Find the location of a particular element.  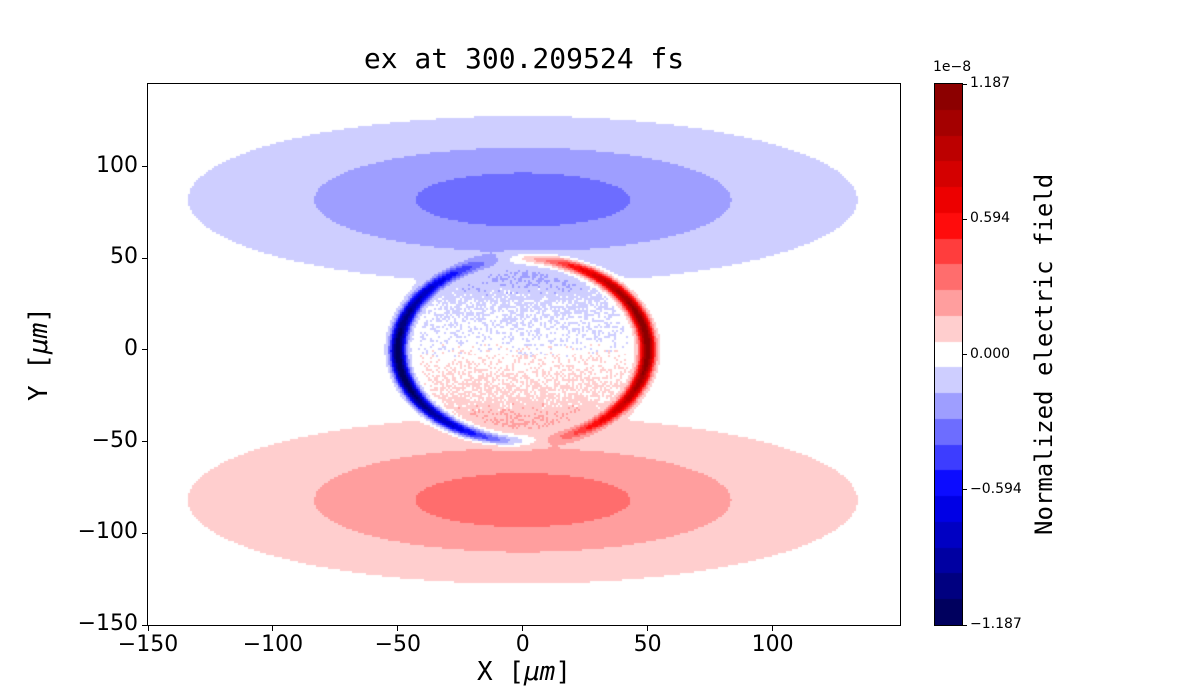

x-tick-label: −100 is located at coordinates (273, 644).